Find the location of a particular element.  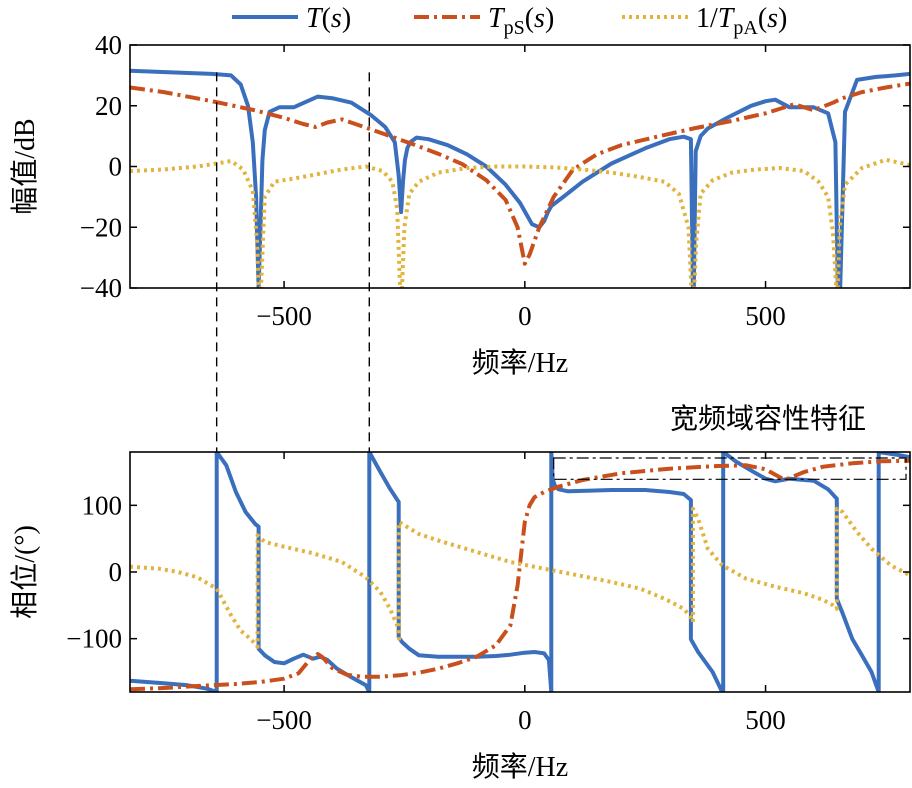

phase-y-tick-label: 0 is located at coordinates (116, 572).